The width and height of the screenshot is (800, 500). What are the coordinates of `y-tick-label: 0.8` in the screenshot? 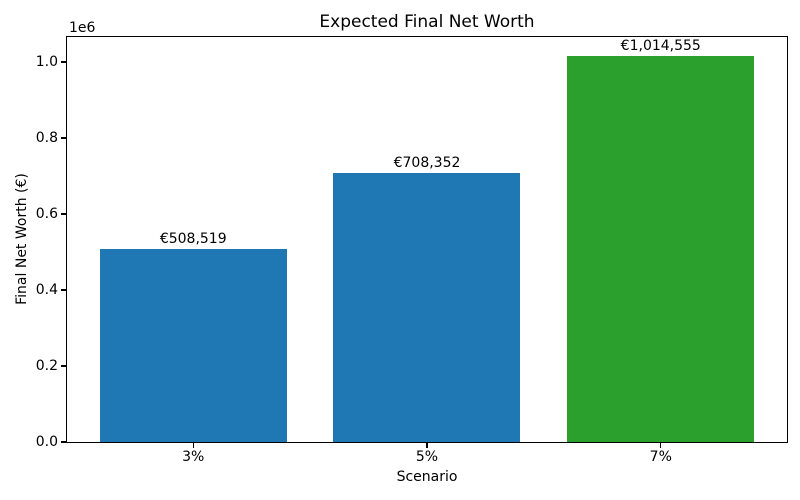 It's located at (46, 137).